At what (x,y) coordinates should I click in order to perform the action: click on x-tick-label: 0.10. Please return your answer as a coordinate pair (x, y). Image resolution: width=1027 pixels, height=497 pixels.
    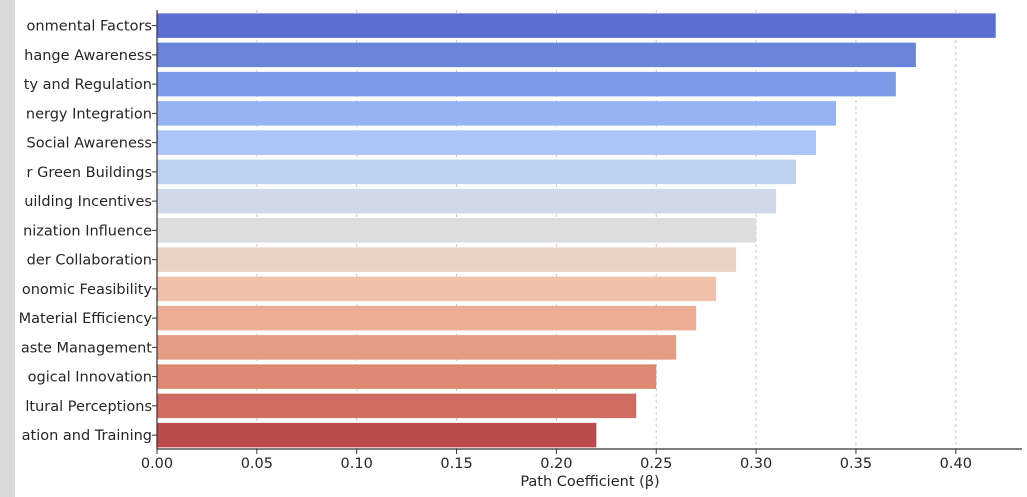
    Looking at the image, I should click on (357, 464).